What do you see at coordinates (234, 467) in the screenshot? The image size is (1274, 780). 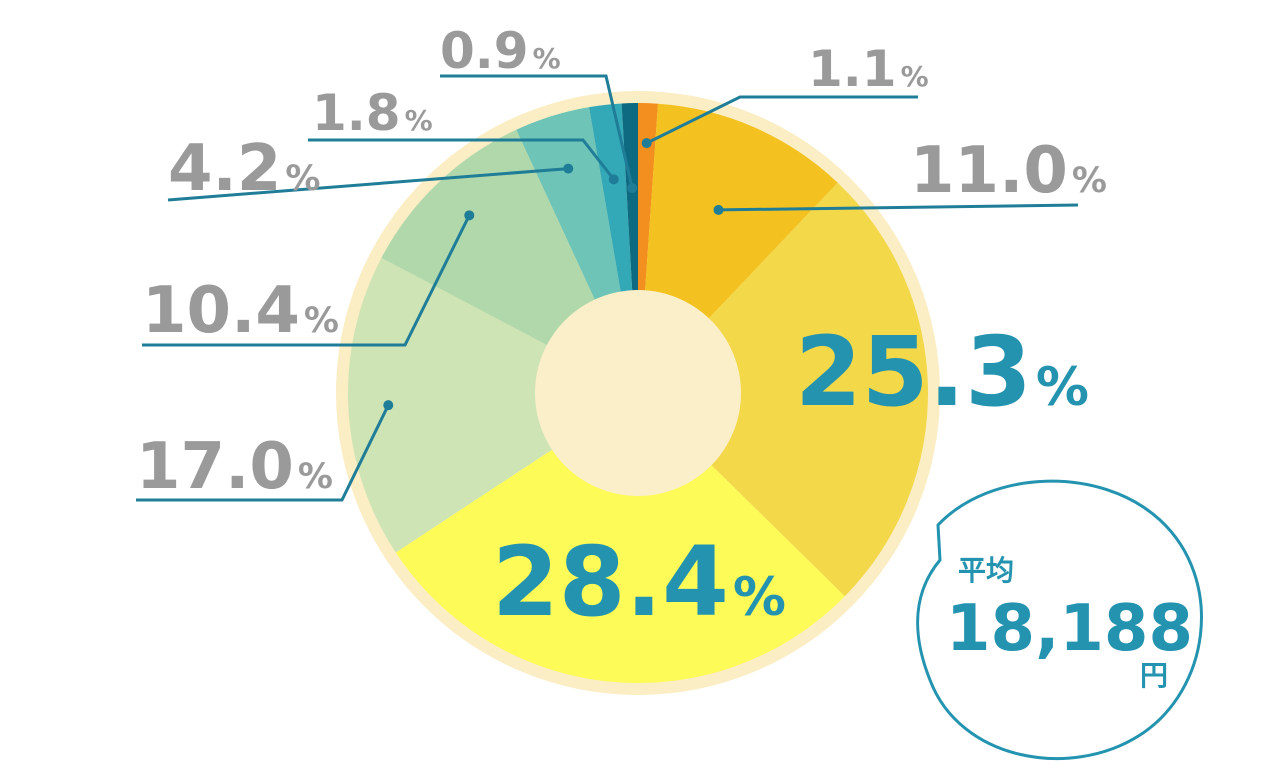 I see `data-label: 17.0%` at bounding box center [234, 467].